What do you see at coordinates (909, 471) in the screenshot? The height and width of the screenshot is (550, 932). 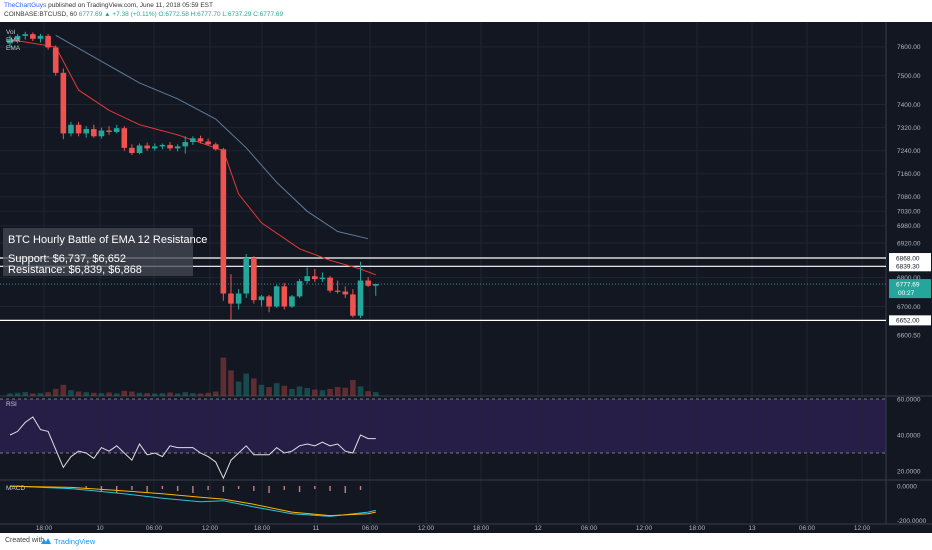 I see `rsi-tick-2: 20.0000` at bounding box center [909, 471].